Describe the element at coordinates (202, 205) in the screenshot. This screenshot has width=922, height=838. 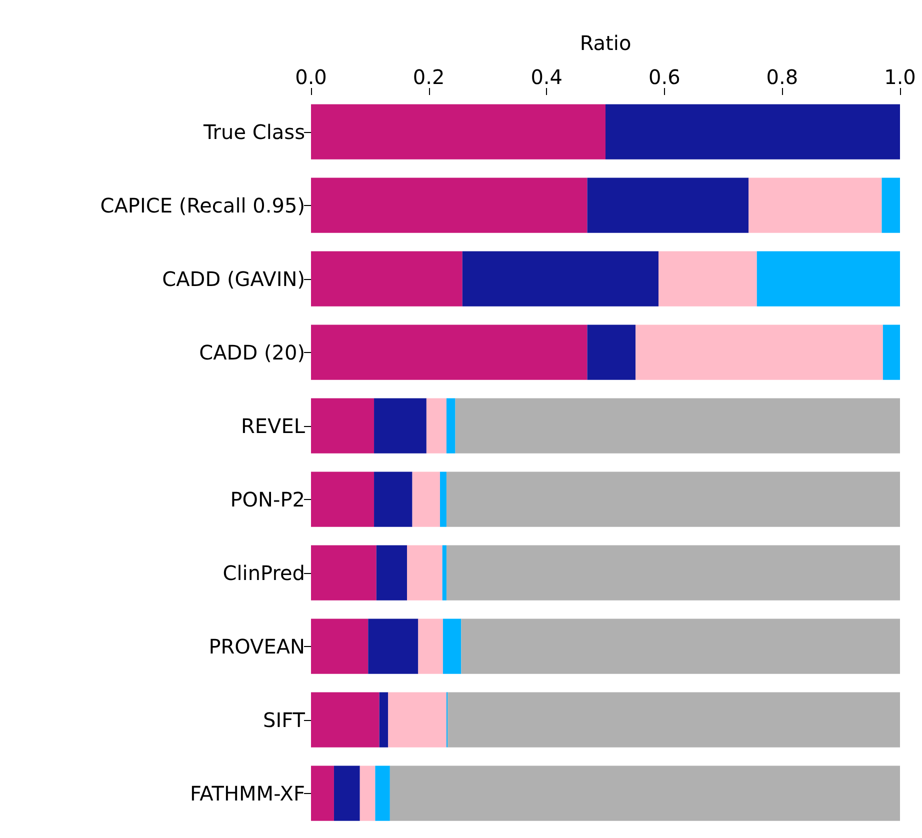
I see `y-tick-label: CAPICE (Recall 0.95)` at that location.